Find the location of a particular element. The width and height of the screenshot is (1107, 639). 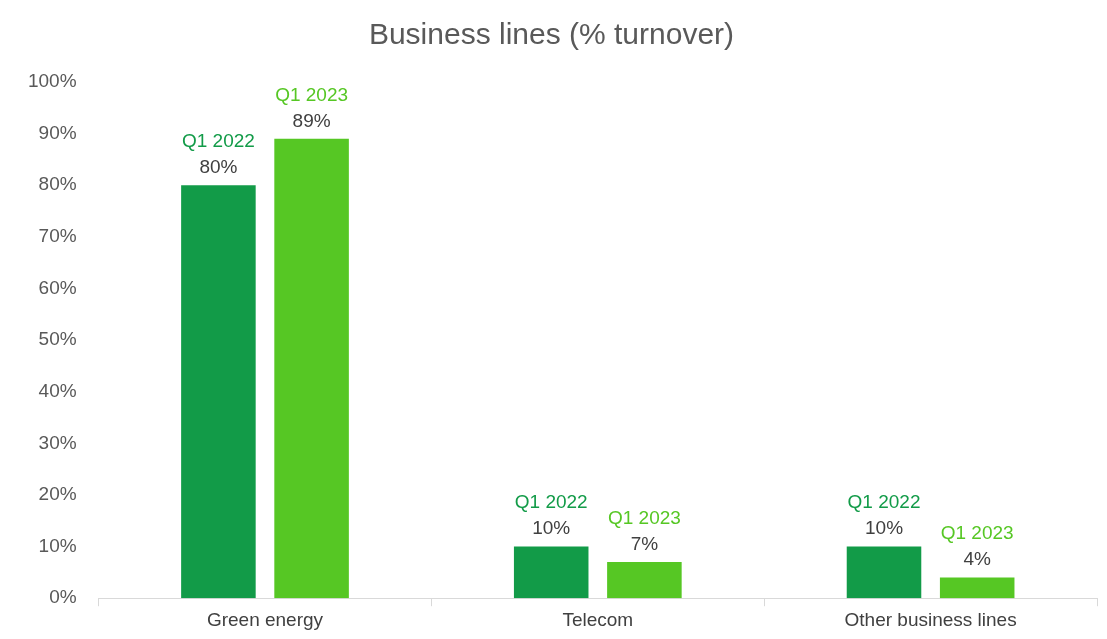

y-tick-label: 50% is located at coordinates (57, 339).